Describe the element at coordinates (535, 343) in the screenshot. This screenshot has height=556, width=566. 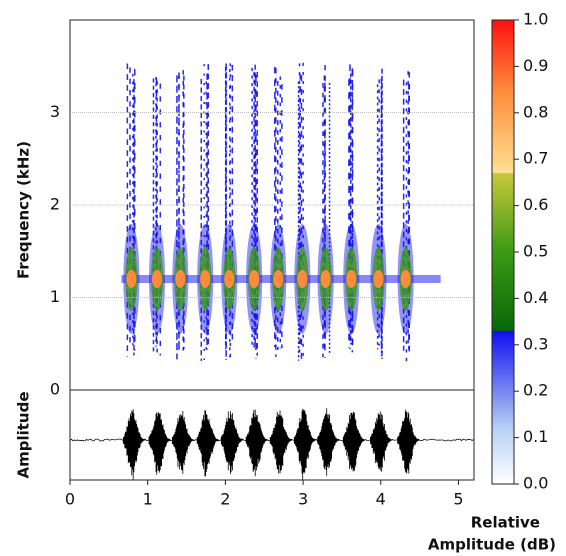
I see `colorbar-tick-label: 0.3` at that location.